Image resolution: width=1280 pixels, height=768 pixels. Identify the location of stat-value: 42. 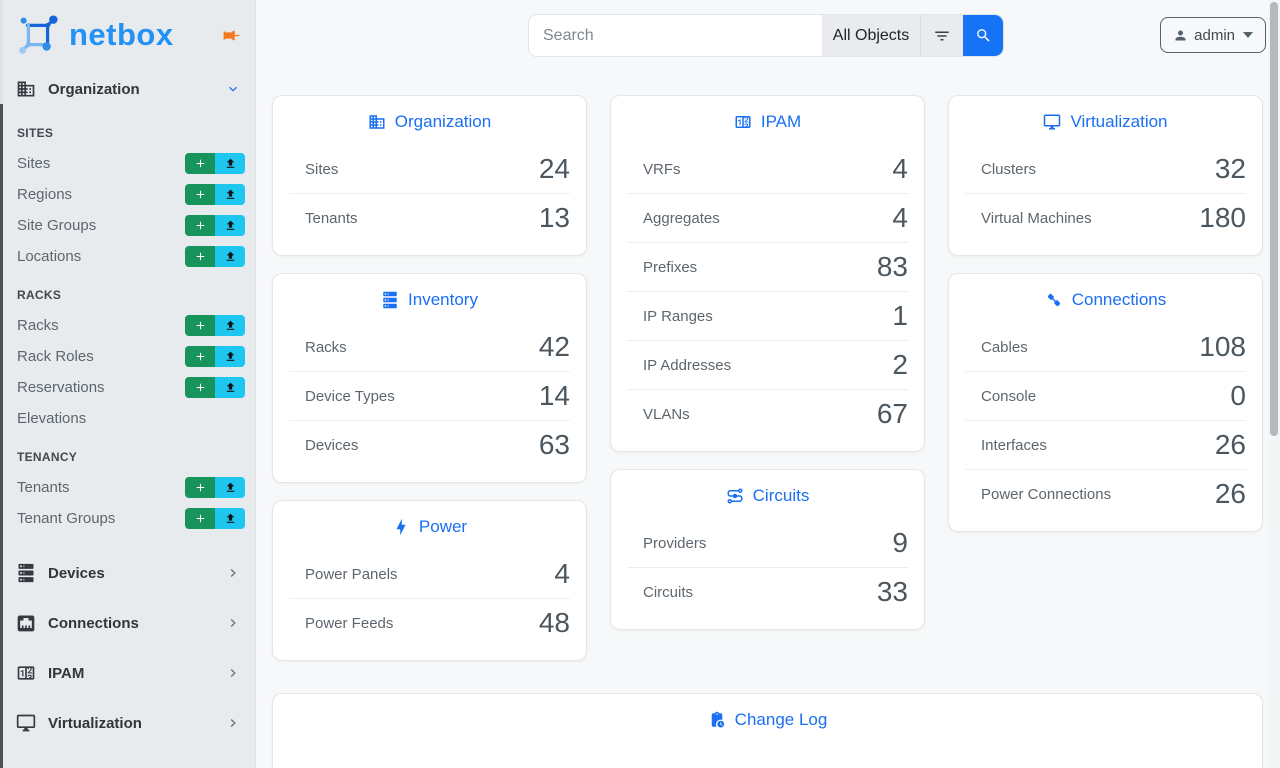
(554, 346).